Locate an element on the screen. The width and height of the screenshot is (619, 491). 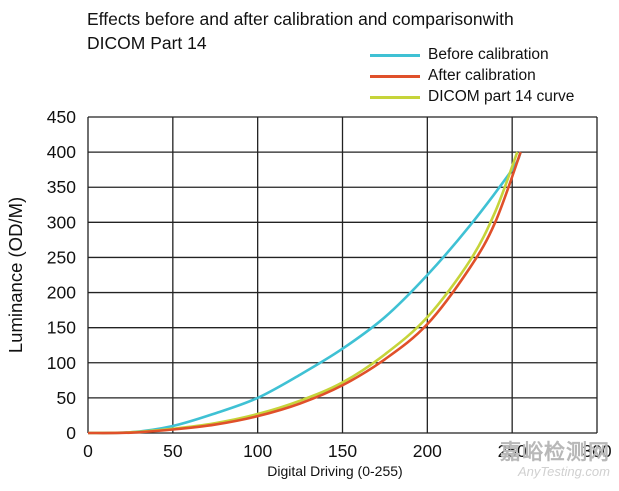
y-tick-label: 300 is located at coordinates (61, 222).